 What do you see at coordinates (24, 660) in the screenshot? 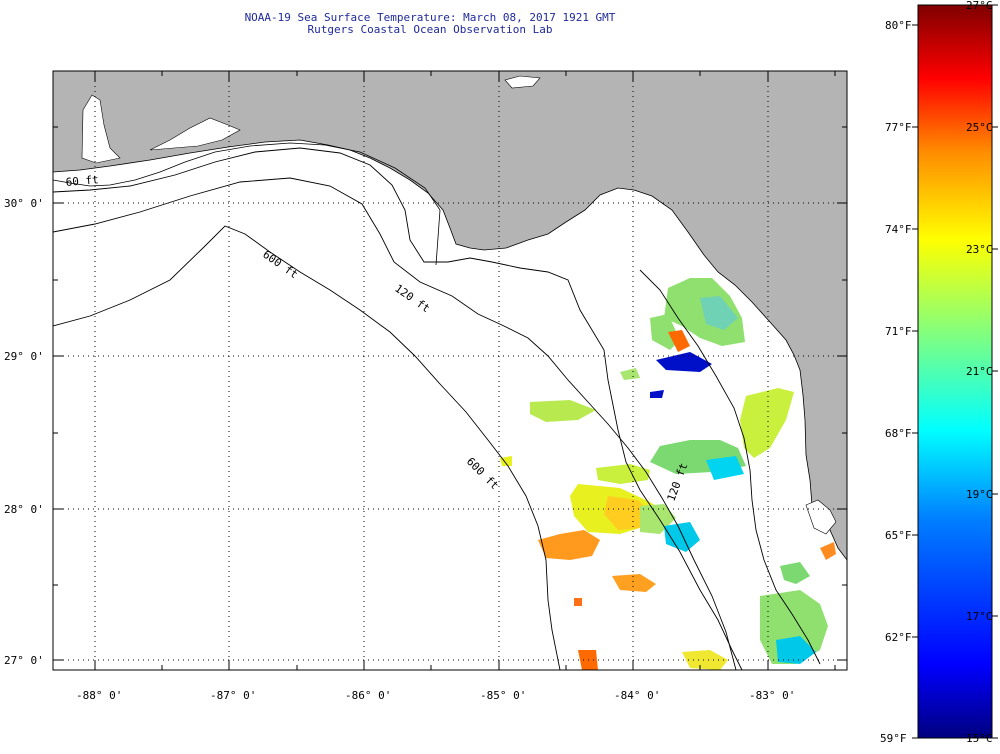
I see `lat-label-27: 27° 0'` at bounding box center [24, 660].